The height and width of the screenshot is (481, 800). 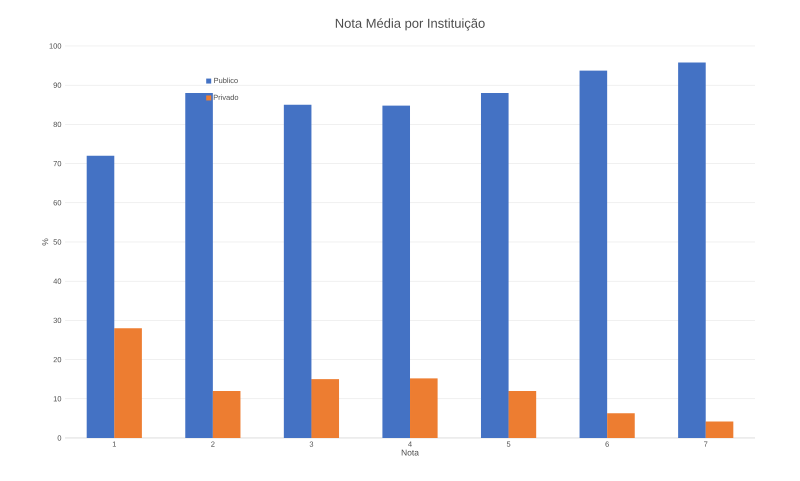 I want to click on x-axis-title: Nota, so click(x=410, y=453).